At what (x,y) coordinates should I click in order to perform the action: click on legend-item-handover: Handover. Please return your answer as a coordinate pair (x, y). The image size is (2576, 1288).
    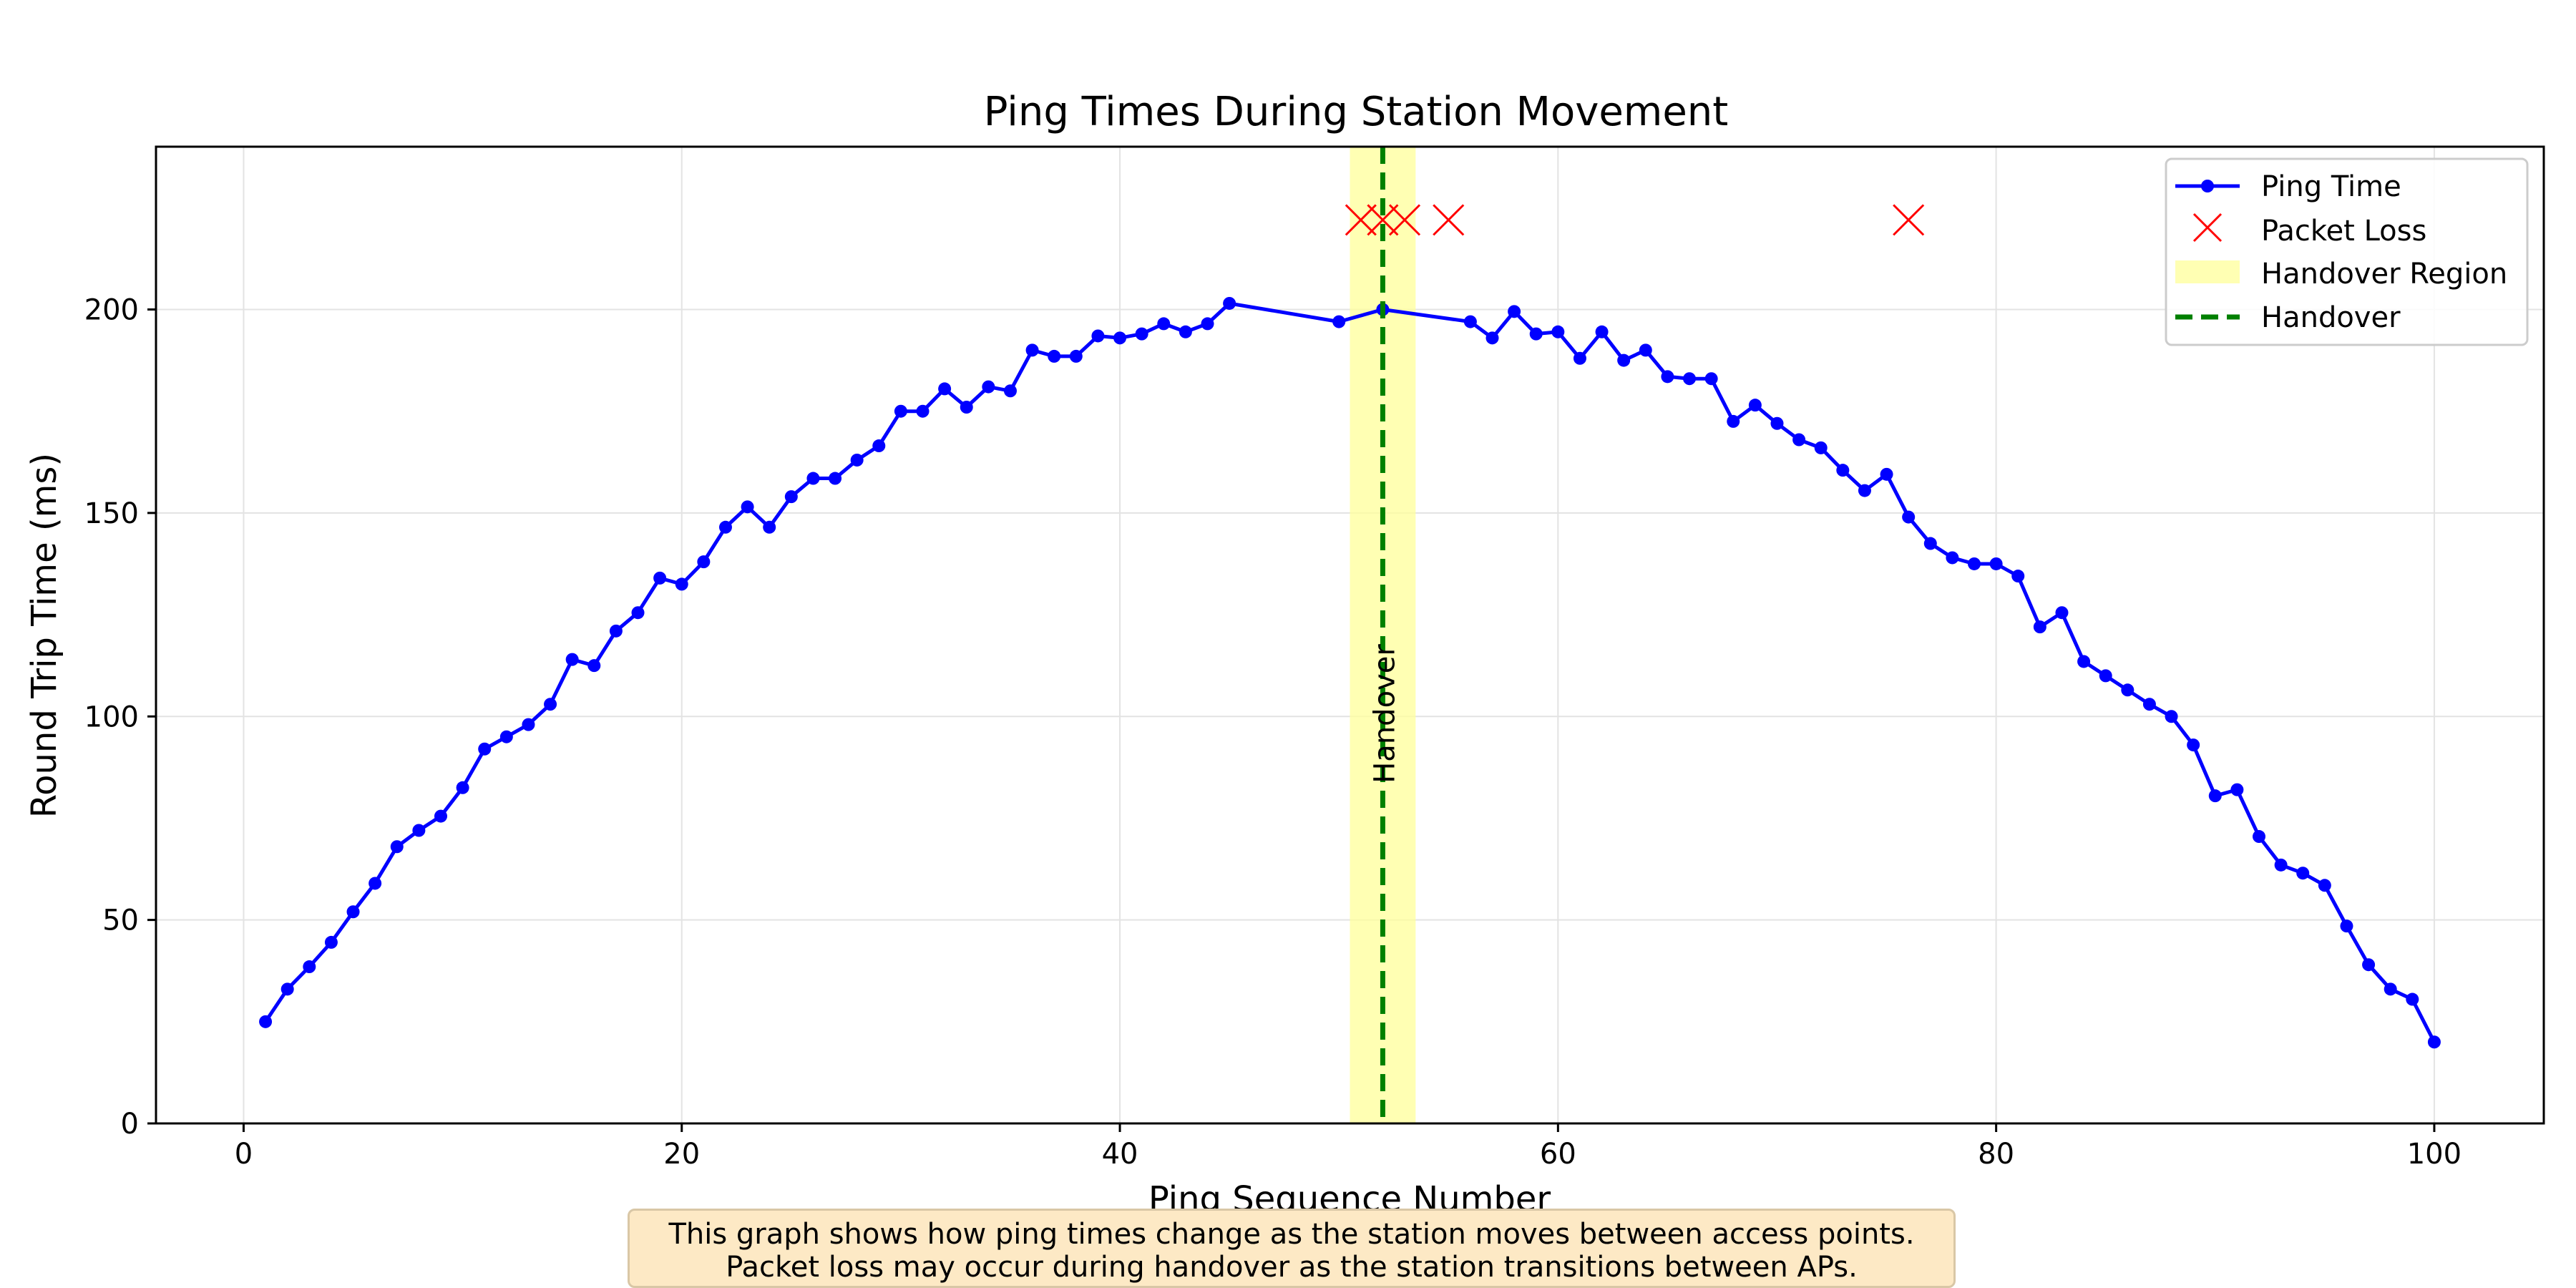
    Looking at the image, I should click on (2288, 317).